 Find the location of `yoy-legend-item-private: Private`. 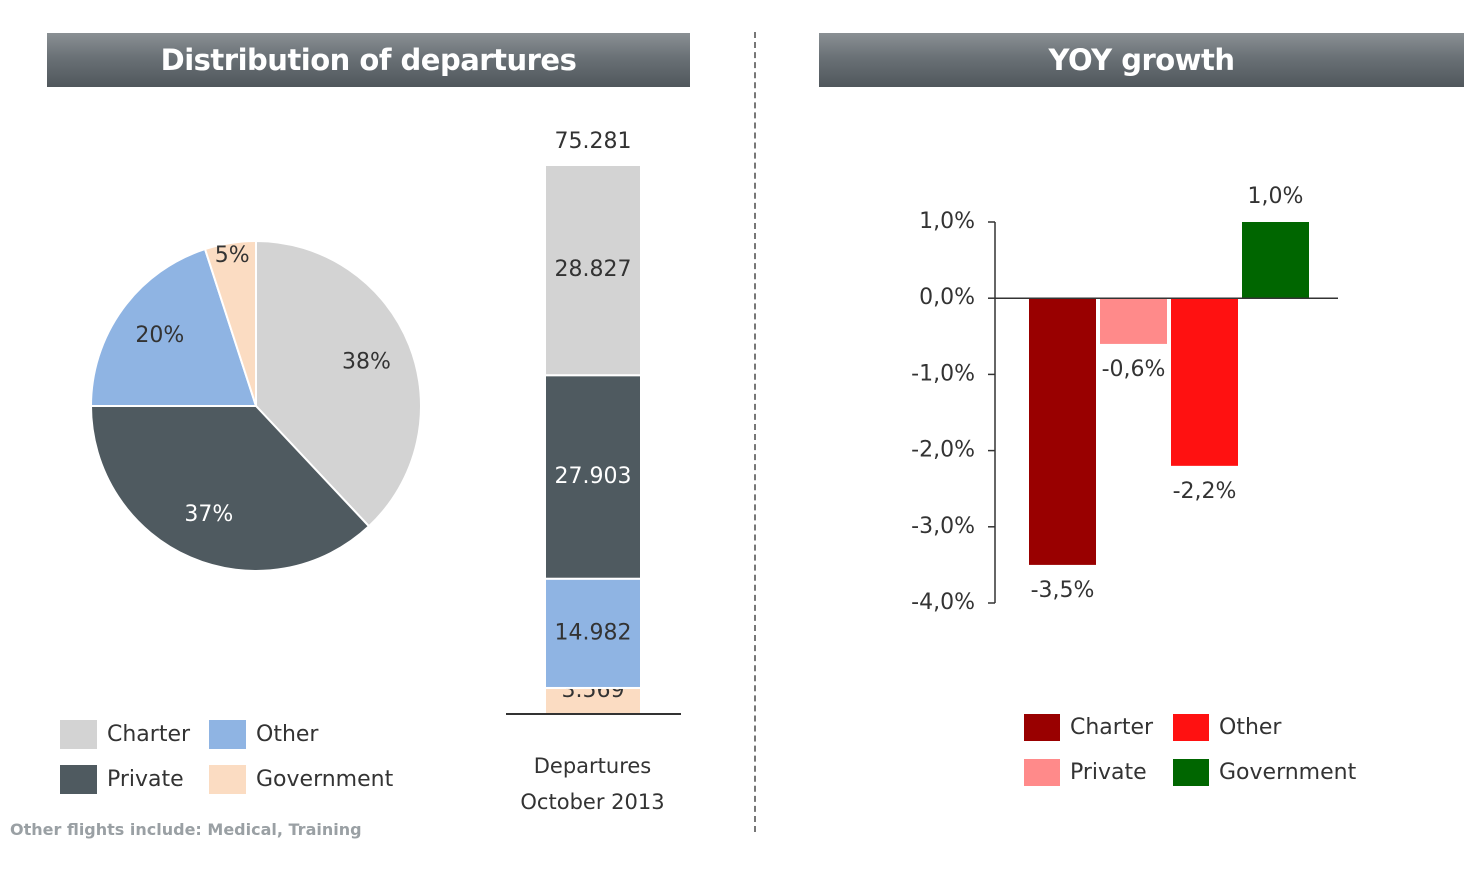

yoy-legend-item-private: Private is located at coordinates (1085, 772).